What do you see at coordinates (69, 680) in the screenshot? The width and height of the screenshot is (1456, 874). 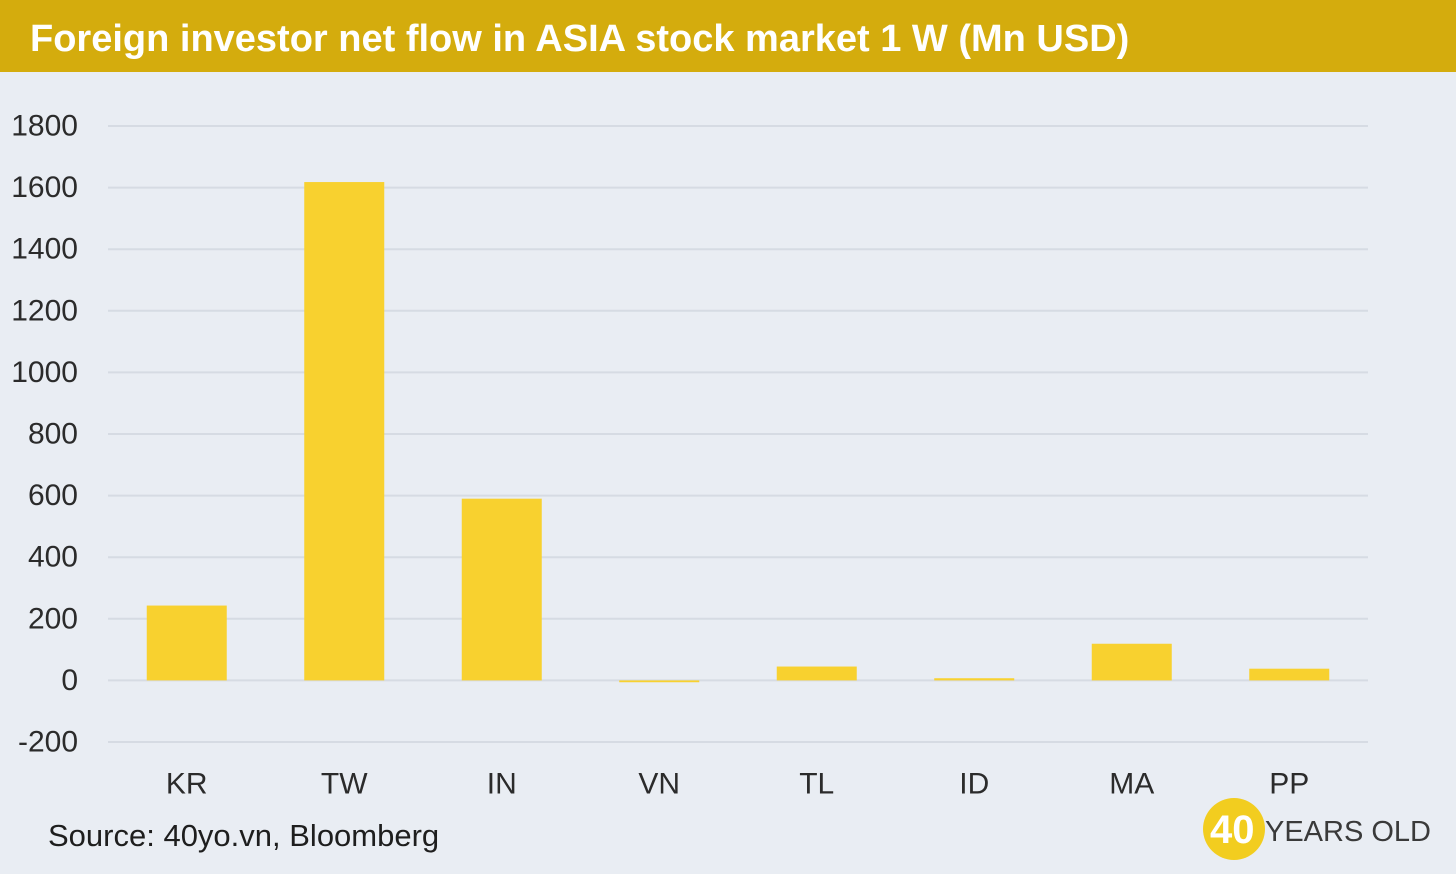 I see `y-tick-label: 0` at bounding box center [69, 680].